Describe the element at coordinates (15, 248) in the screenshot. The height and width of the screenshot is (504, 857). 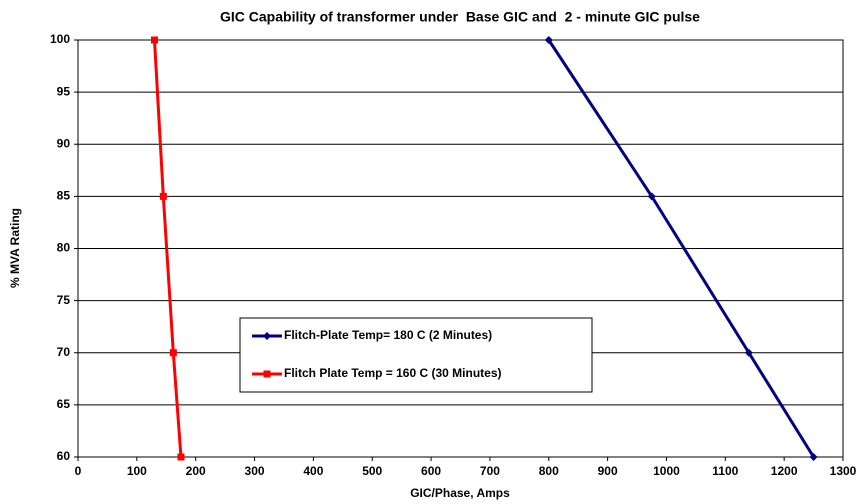
I see `y-axis-label: % MVA Rating` at that location.